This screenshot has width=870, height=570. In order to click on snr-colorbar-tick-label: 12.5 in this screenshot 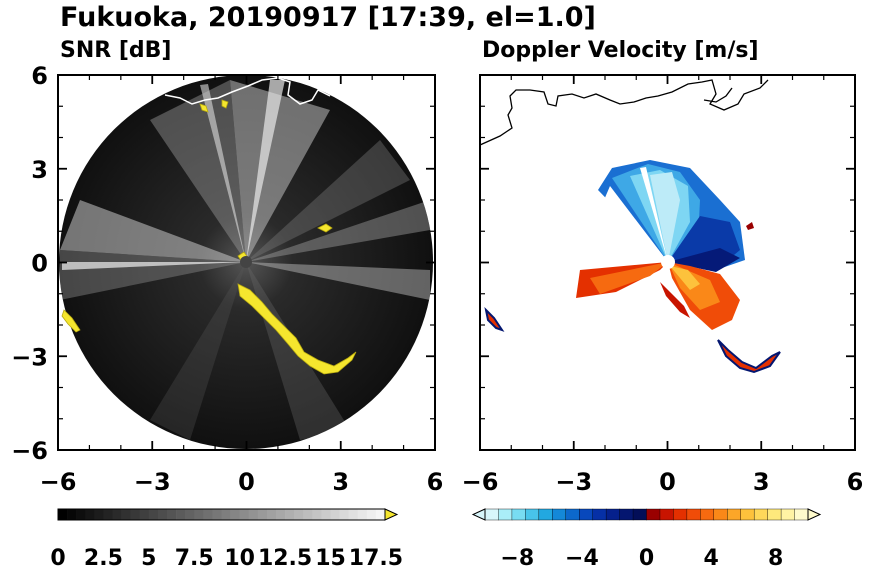, I will do `click(285, 558)`.